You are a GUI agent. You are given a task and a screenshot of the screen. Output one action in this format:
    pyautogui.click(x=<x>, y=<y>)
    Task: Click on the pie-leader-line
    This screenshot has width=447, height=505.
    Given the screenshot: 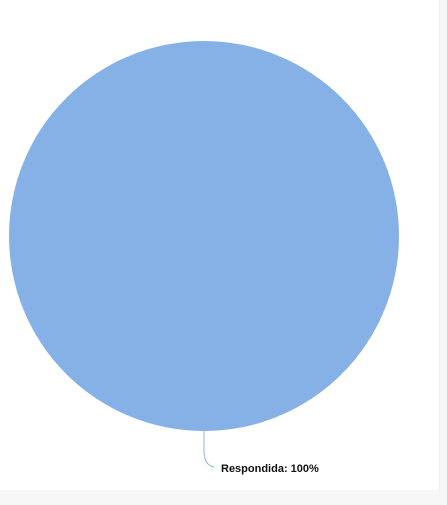 What is the action you would take?
    pyautogui.click(x=209, y=449)
    